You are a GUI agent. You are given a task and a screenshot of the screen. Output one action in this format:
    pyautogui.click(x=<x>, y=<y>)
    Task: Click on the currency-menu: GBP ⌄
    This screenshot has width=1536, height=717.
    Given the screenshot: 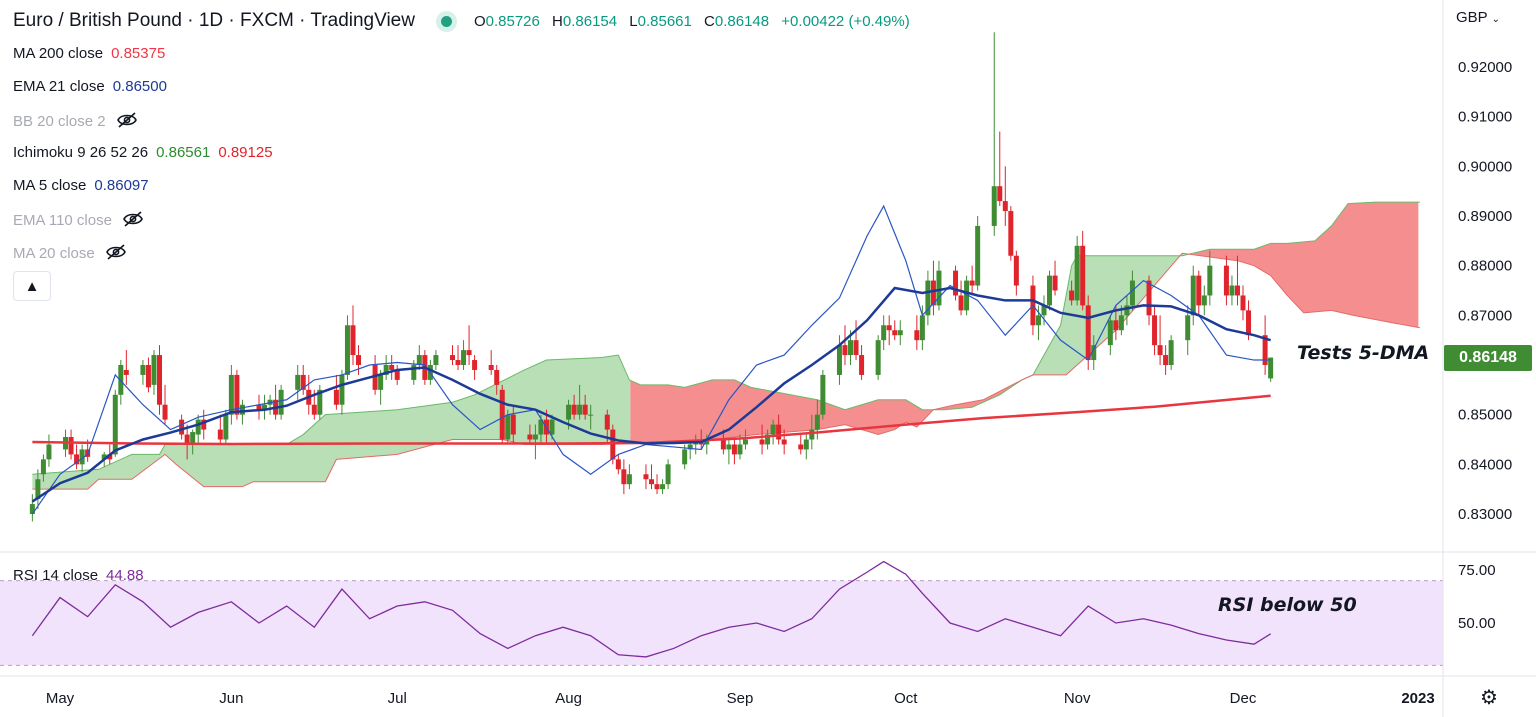 What is the action you would take?
    pyautogui.click(x=1478, y=17)
    